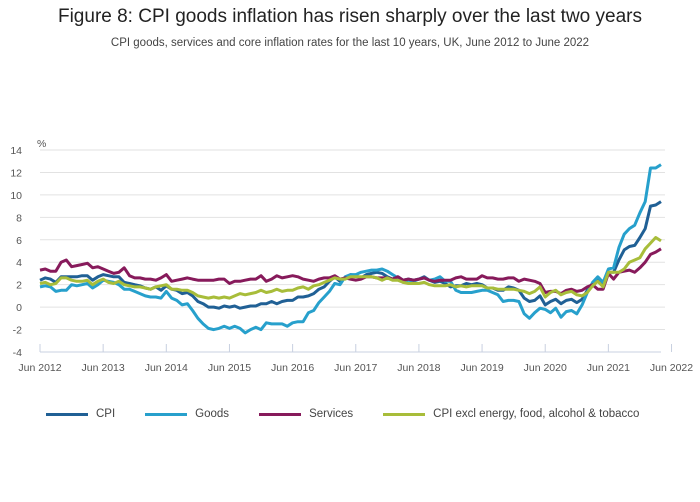  I want to click on x-tick-label: Jun 2013, so click(103, 368).